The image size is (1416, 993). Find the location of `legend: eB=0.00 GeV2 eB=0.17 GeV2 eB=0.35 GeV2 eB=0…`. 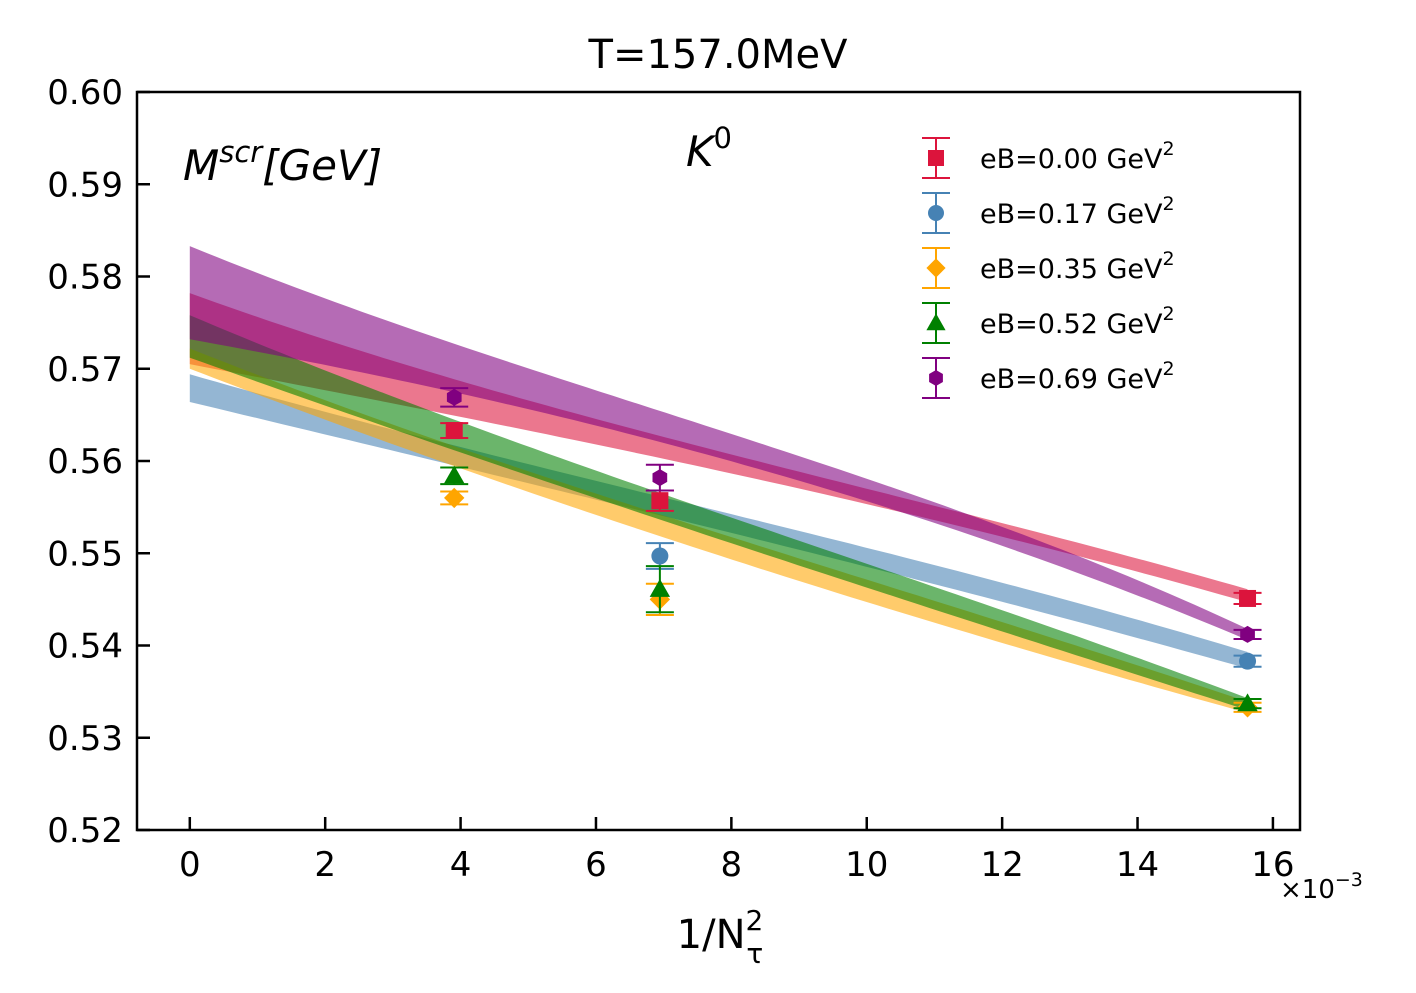

legend: eB=0.00 GeV2 eB=0.17 GeV2 eB=0.35 GeV2 eB=0… is located at coordinates (1048, 268).